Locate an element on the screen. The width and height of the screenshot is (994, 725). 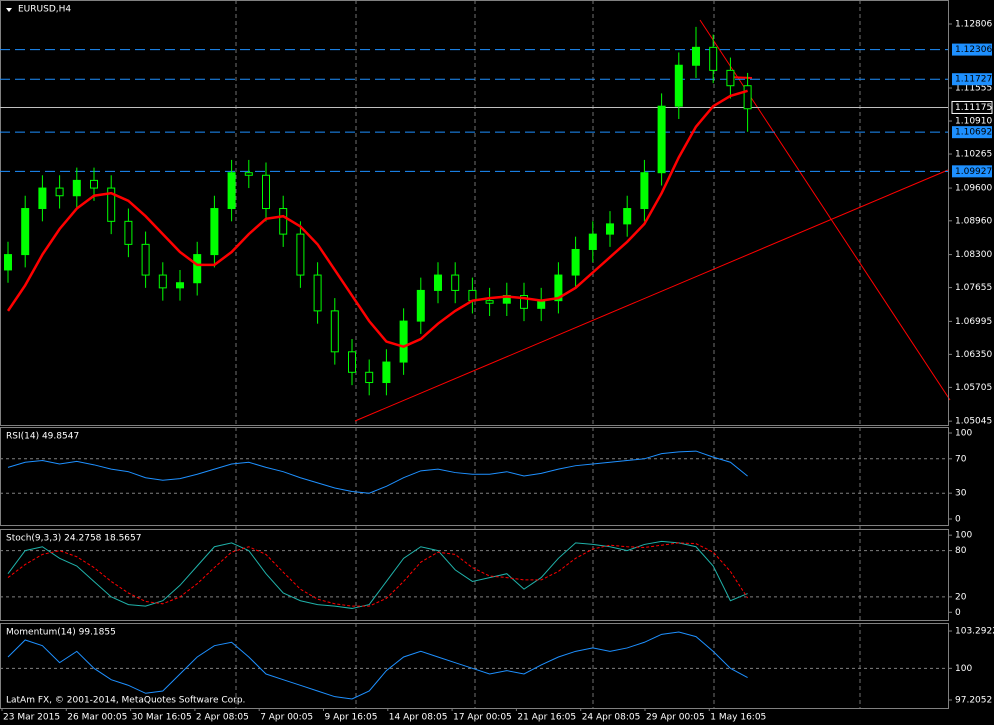
y-tick-label: 1.10910 is located at coordinates (973, 122).